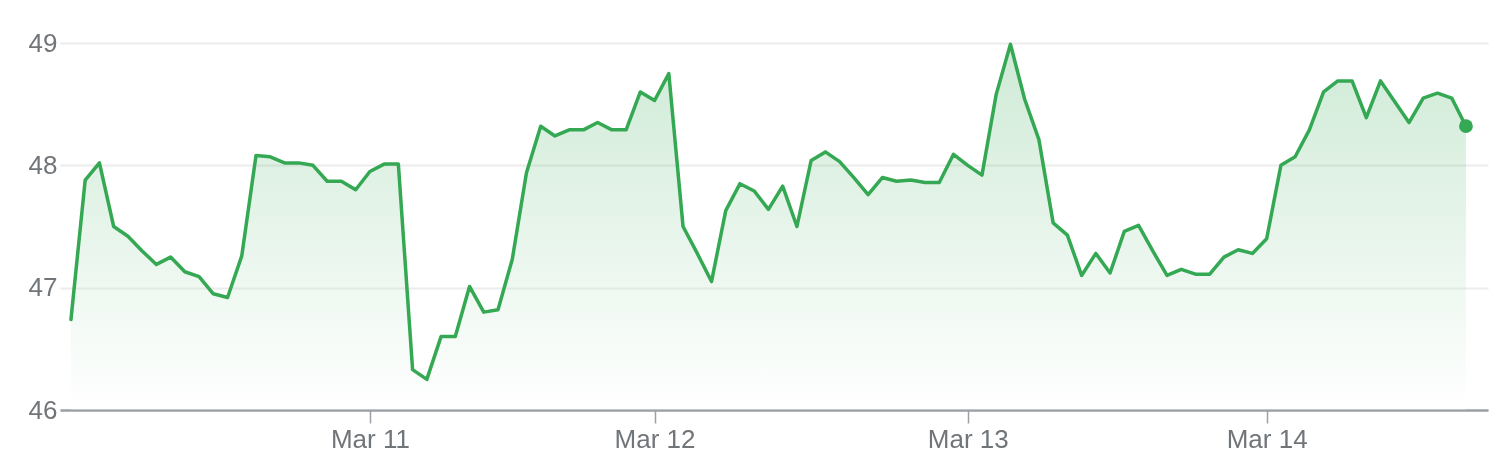  I want to click on y-tick-label: 48, so click(43, 164).